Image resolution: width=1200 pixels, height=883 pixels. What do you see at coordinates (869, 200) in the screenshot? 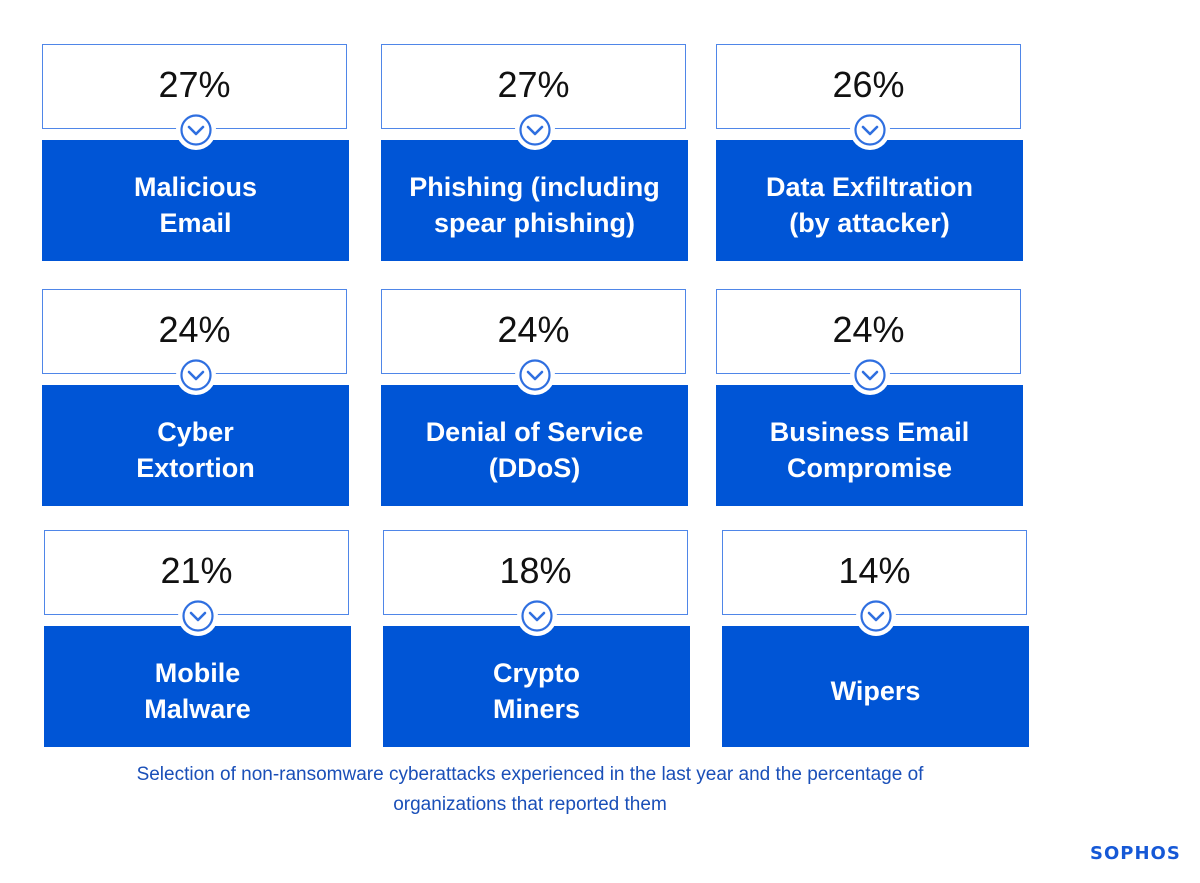
I see `attack-label: Data Exfiltration (by attacker)` at bounding box center [869, 200].